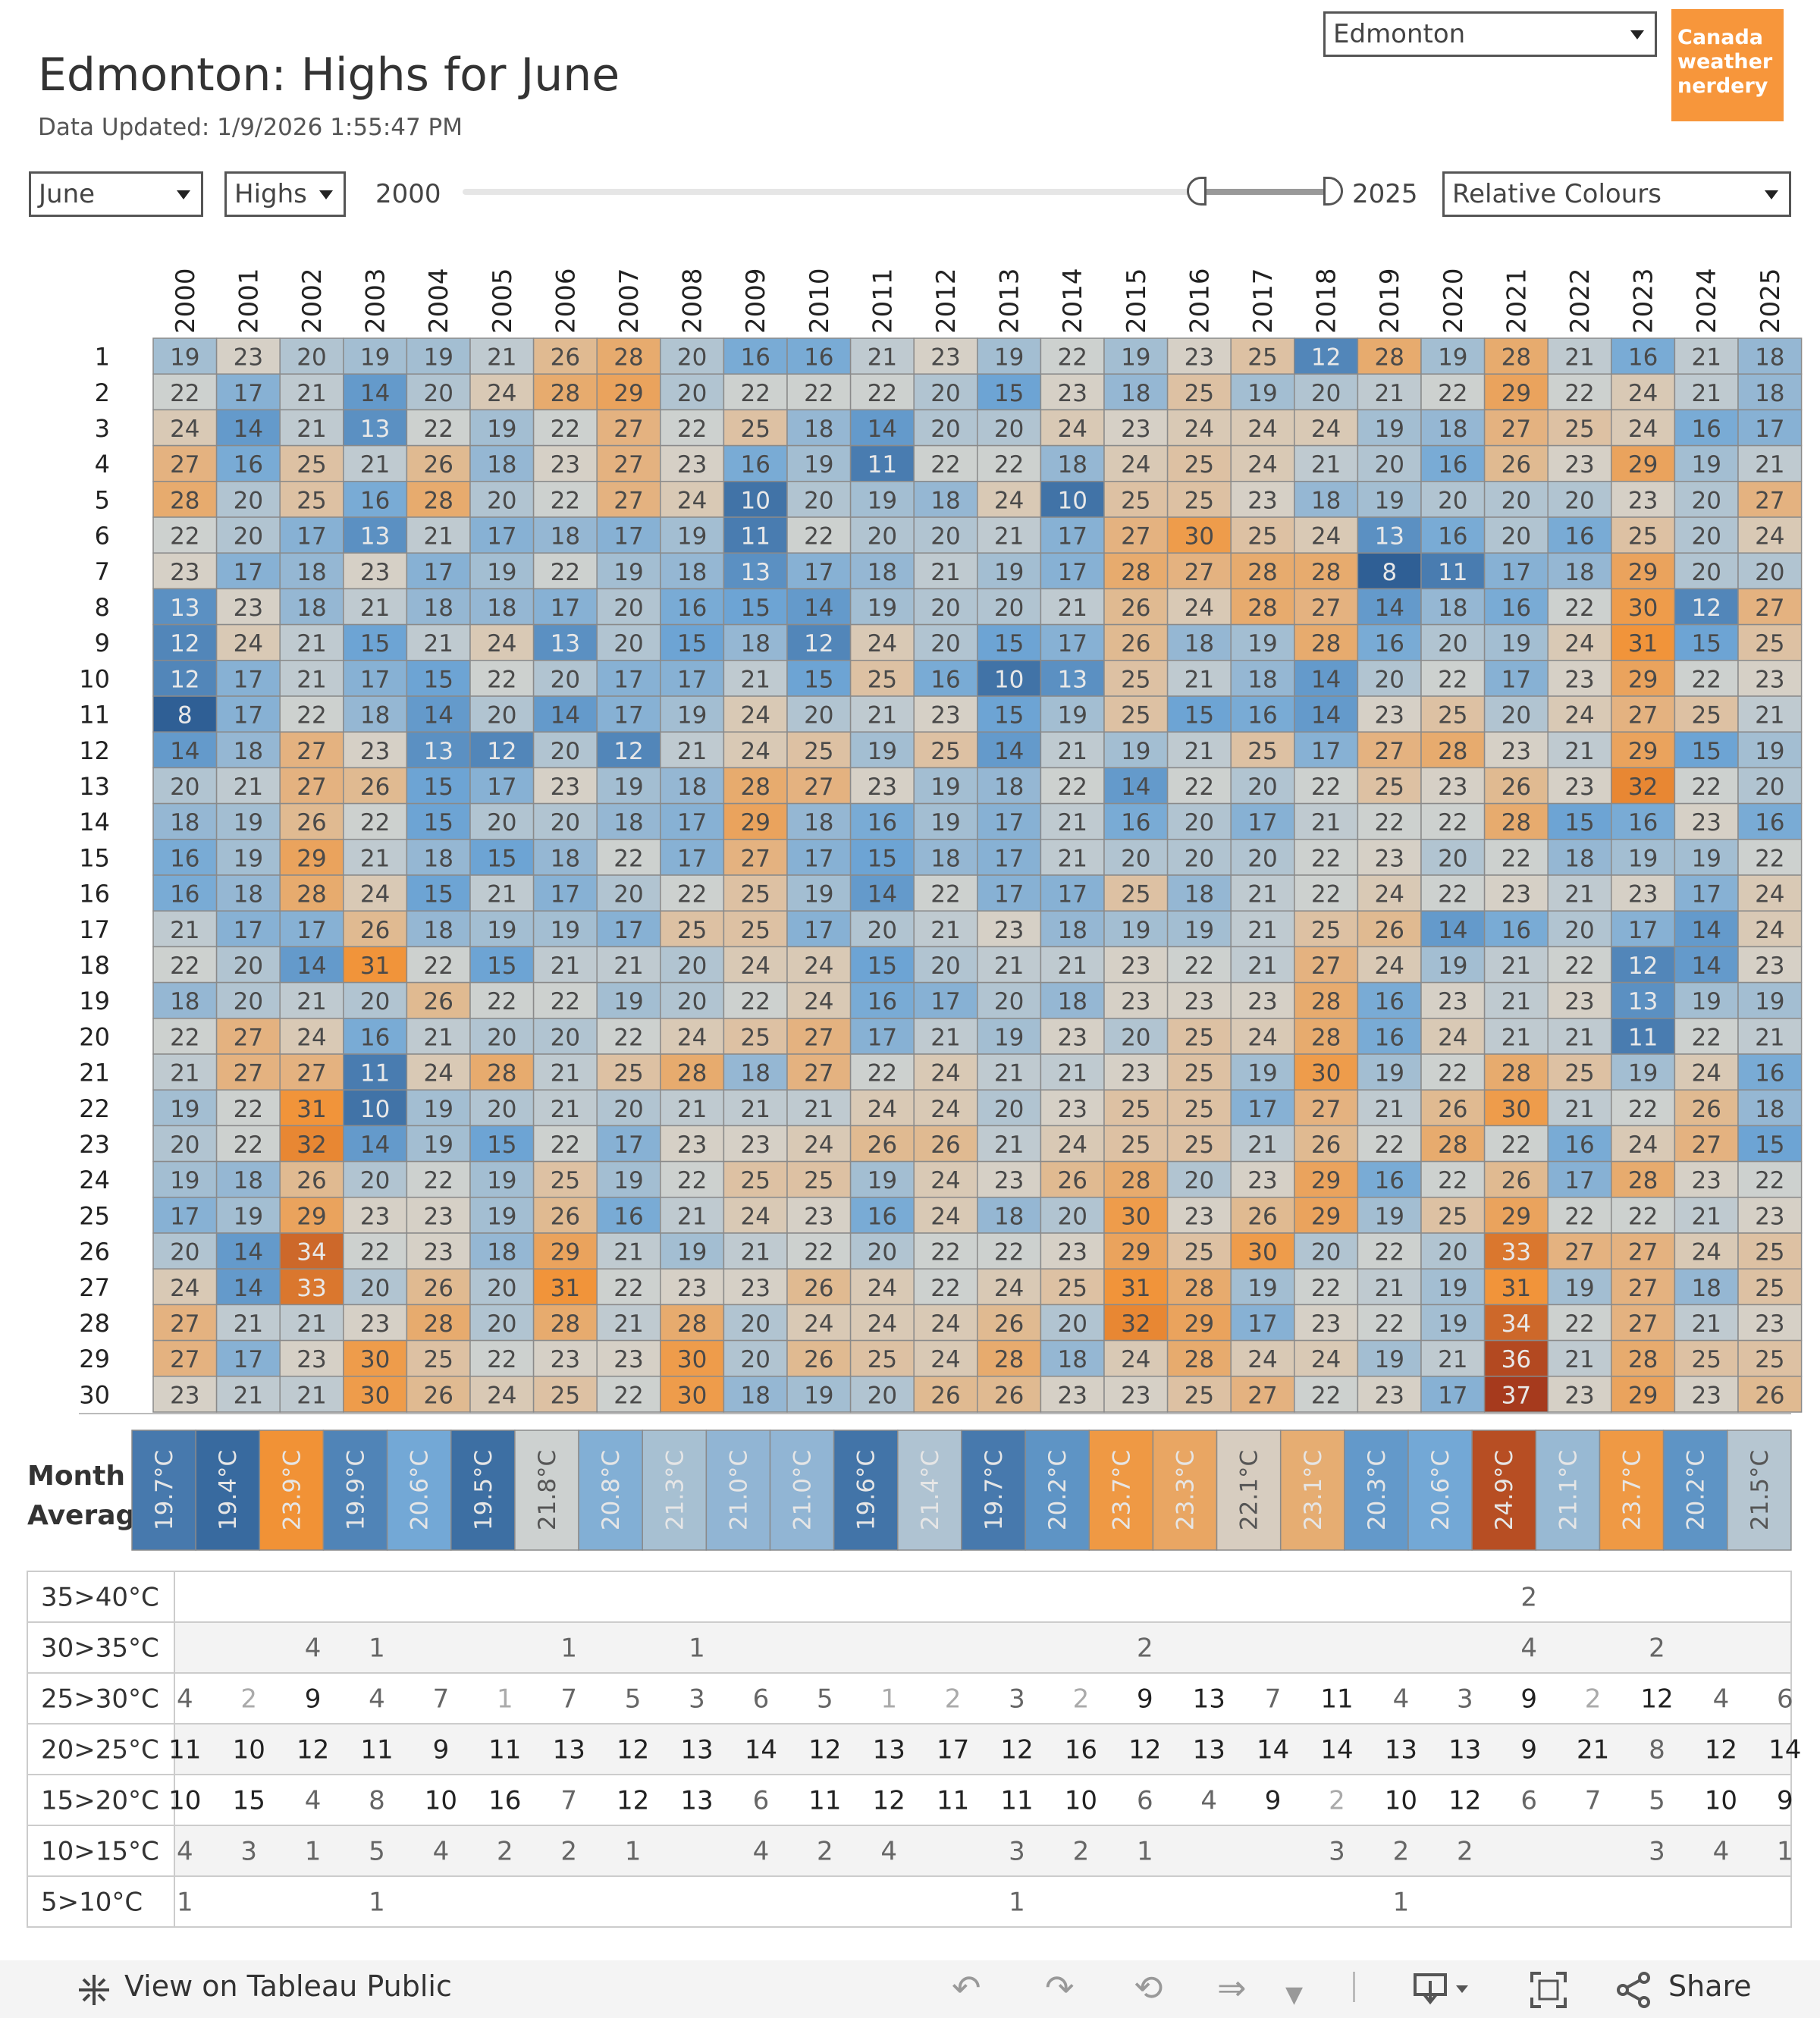 Image resolution: width=1820 pixels, height=2018 pixels. What do you see at coordinates (1727, 65) in the screenshot?
I see `brand-logo: Canada weather nerdery` at bounding box center [1727, 65].